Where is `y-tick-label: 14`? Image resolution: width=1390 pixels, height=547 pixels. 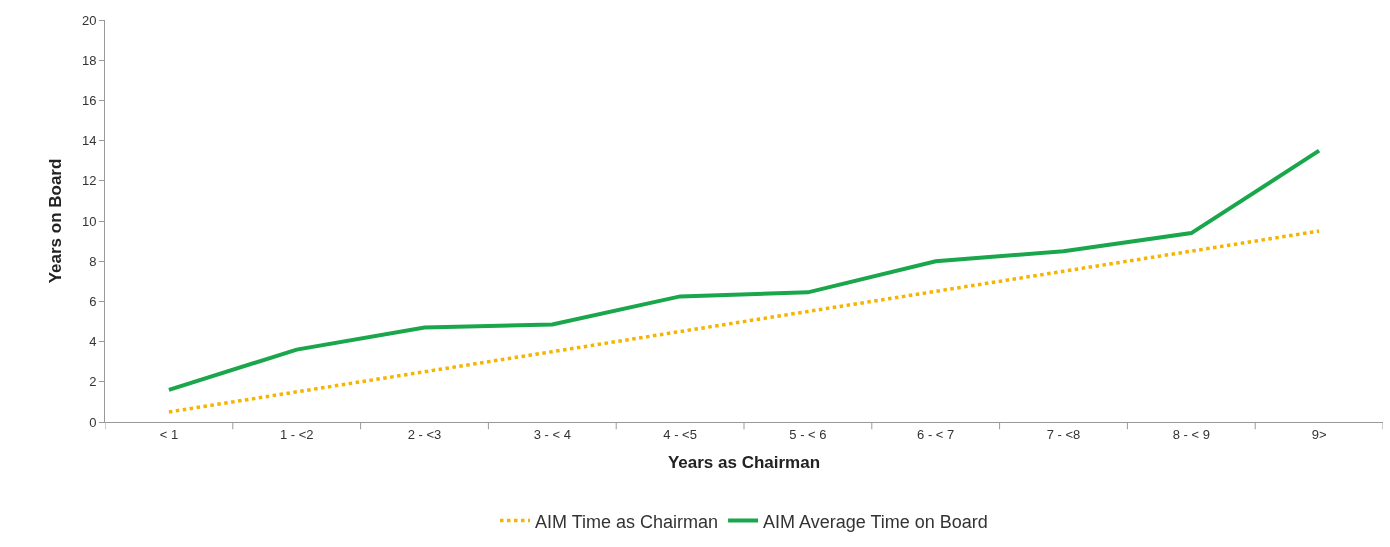 y-tick-label: 14 is located at coordinates (89, 141).